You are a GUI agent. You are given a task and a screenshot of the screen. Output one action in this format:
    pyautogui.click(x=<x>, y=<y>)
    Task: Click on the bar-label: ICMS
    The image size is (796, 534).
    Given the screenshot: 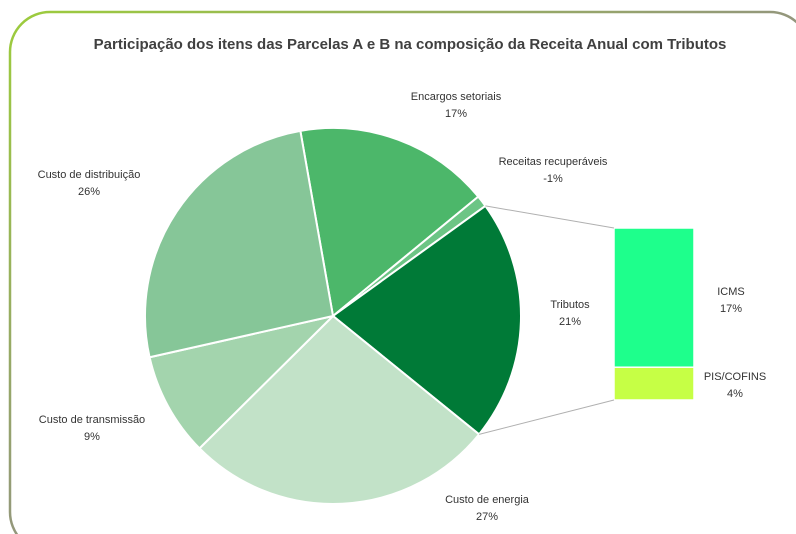 What is the action you would take?
    pyautogui.click(x=731, y=292)
    